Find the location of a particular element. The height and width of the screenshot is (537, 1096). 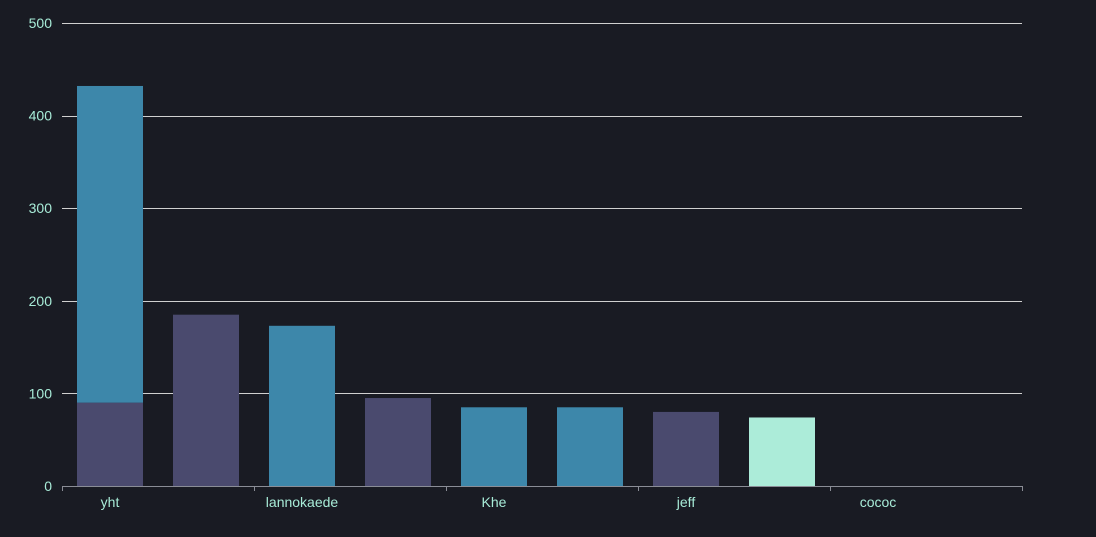

x-tick-label: jeff is located at coordinates (686, 502).